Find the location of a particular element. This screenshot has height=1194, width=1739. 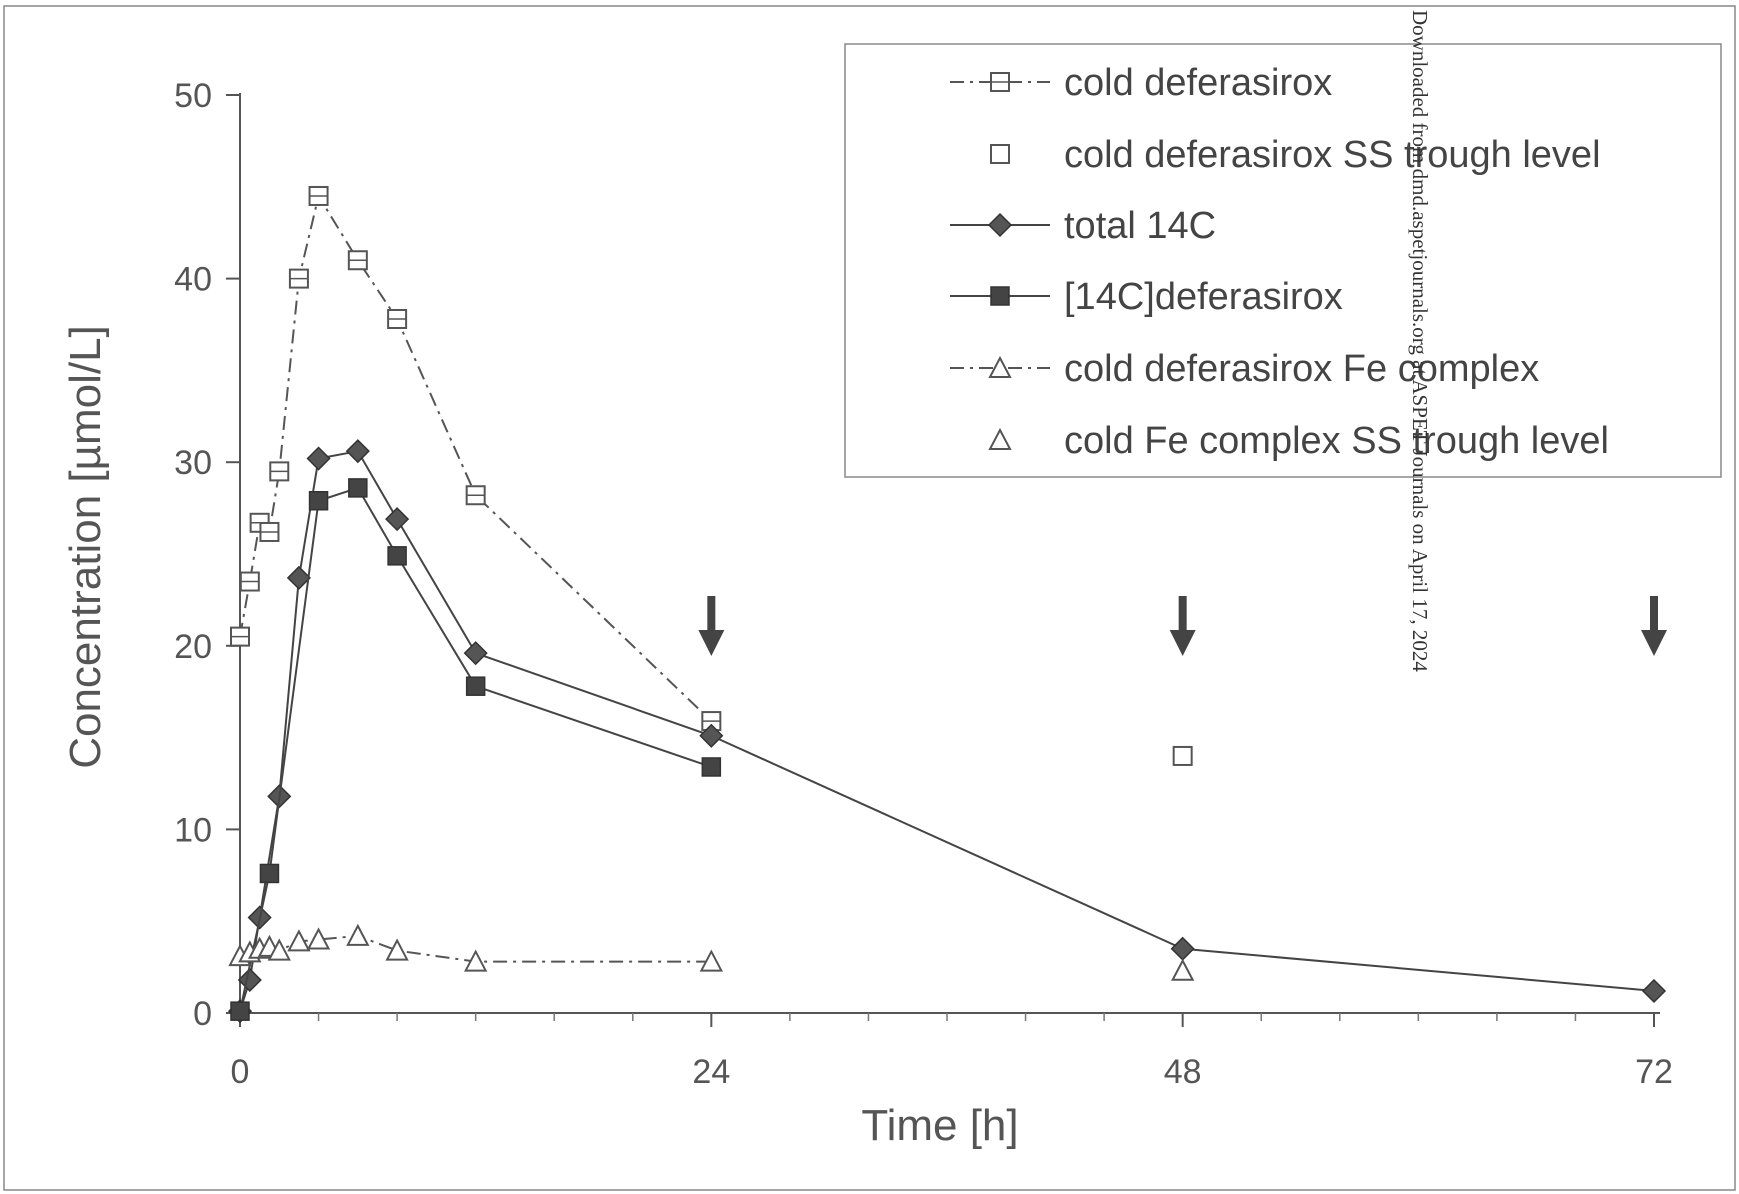

x-tick-label: 72 is located at coordinates (1654, 1072).